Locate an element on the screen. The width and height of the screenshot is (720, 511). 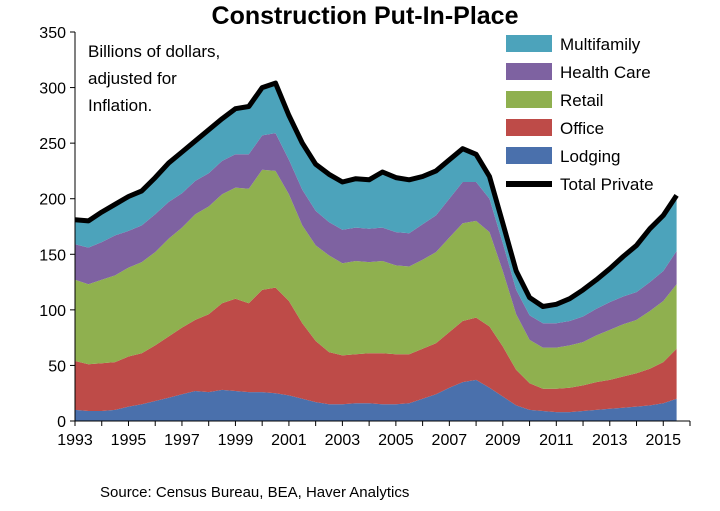
legend-swatch-office is located at coordinates (529, 127).